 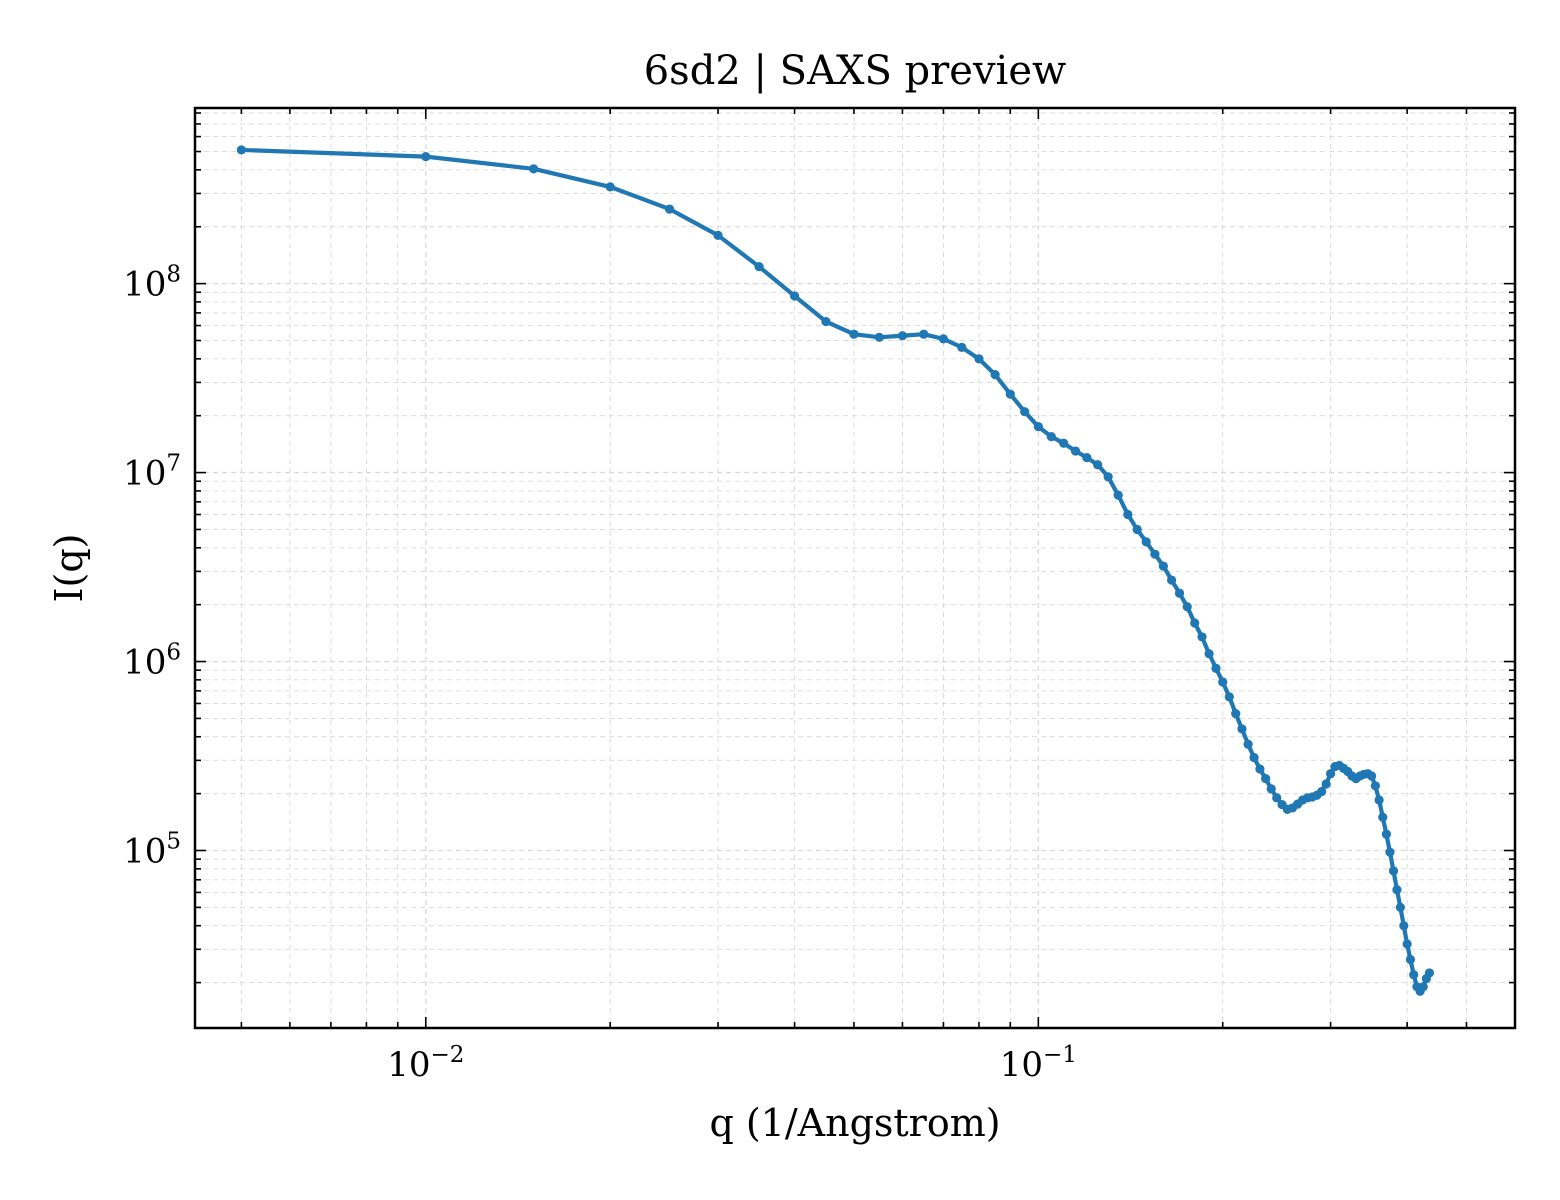 I want to click on x-axis-label: q (1/Angstrom), so click(x=854, y=1123).